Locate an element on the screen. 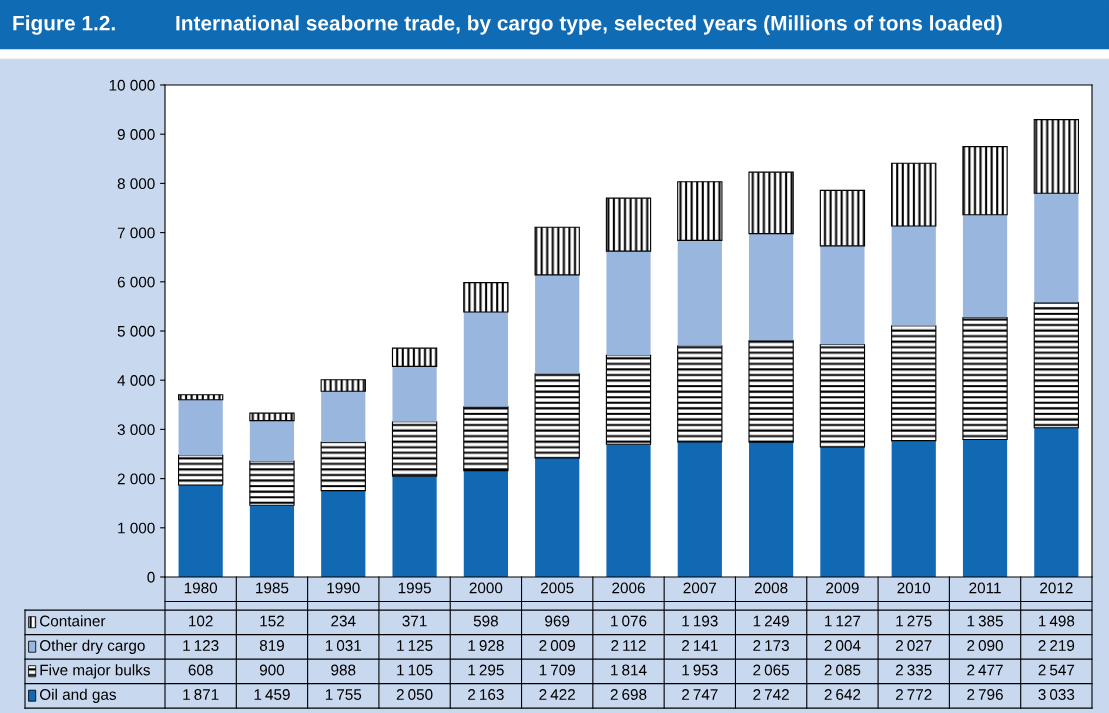 Image resolution: width=1109 pixels, height=713 pixels. x-tick-label: 2000 is located at coordinates (486, 588).